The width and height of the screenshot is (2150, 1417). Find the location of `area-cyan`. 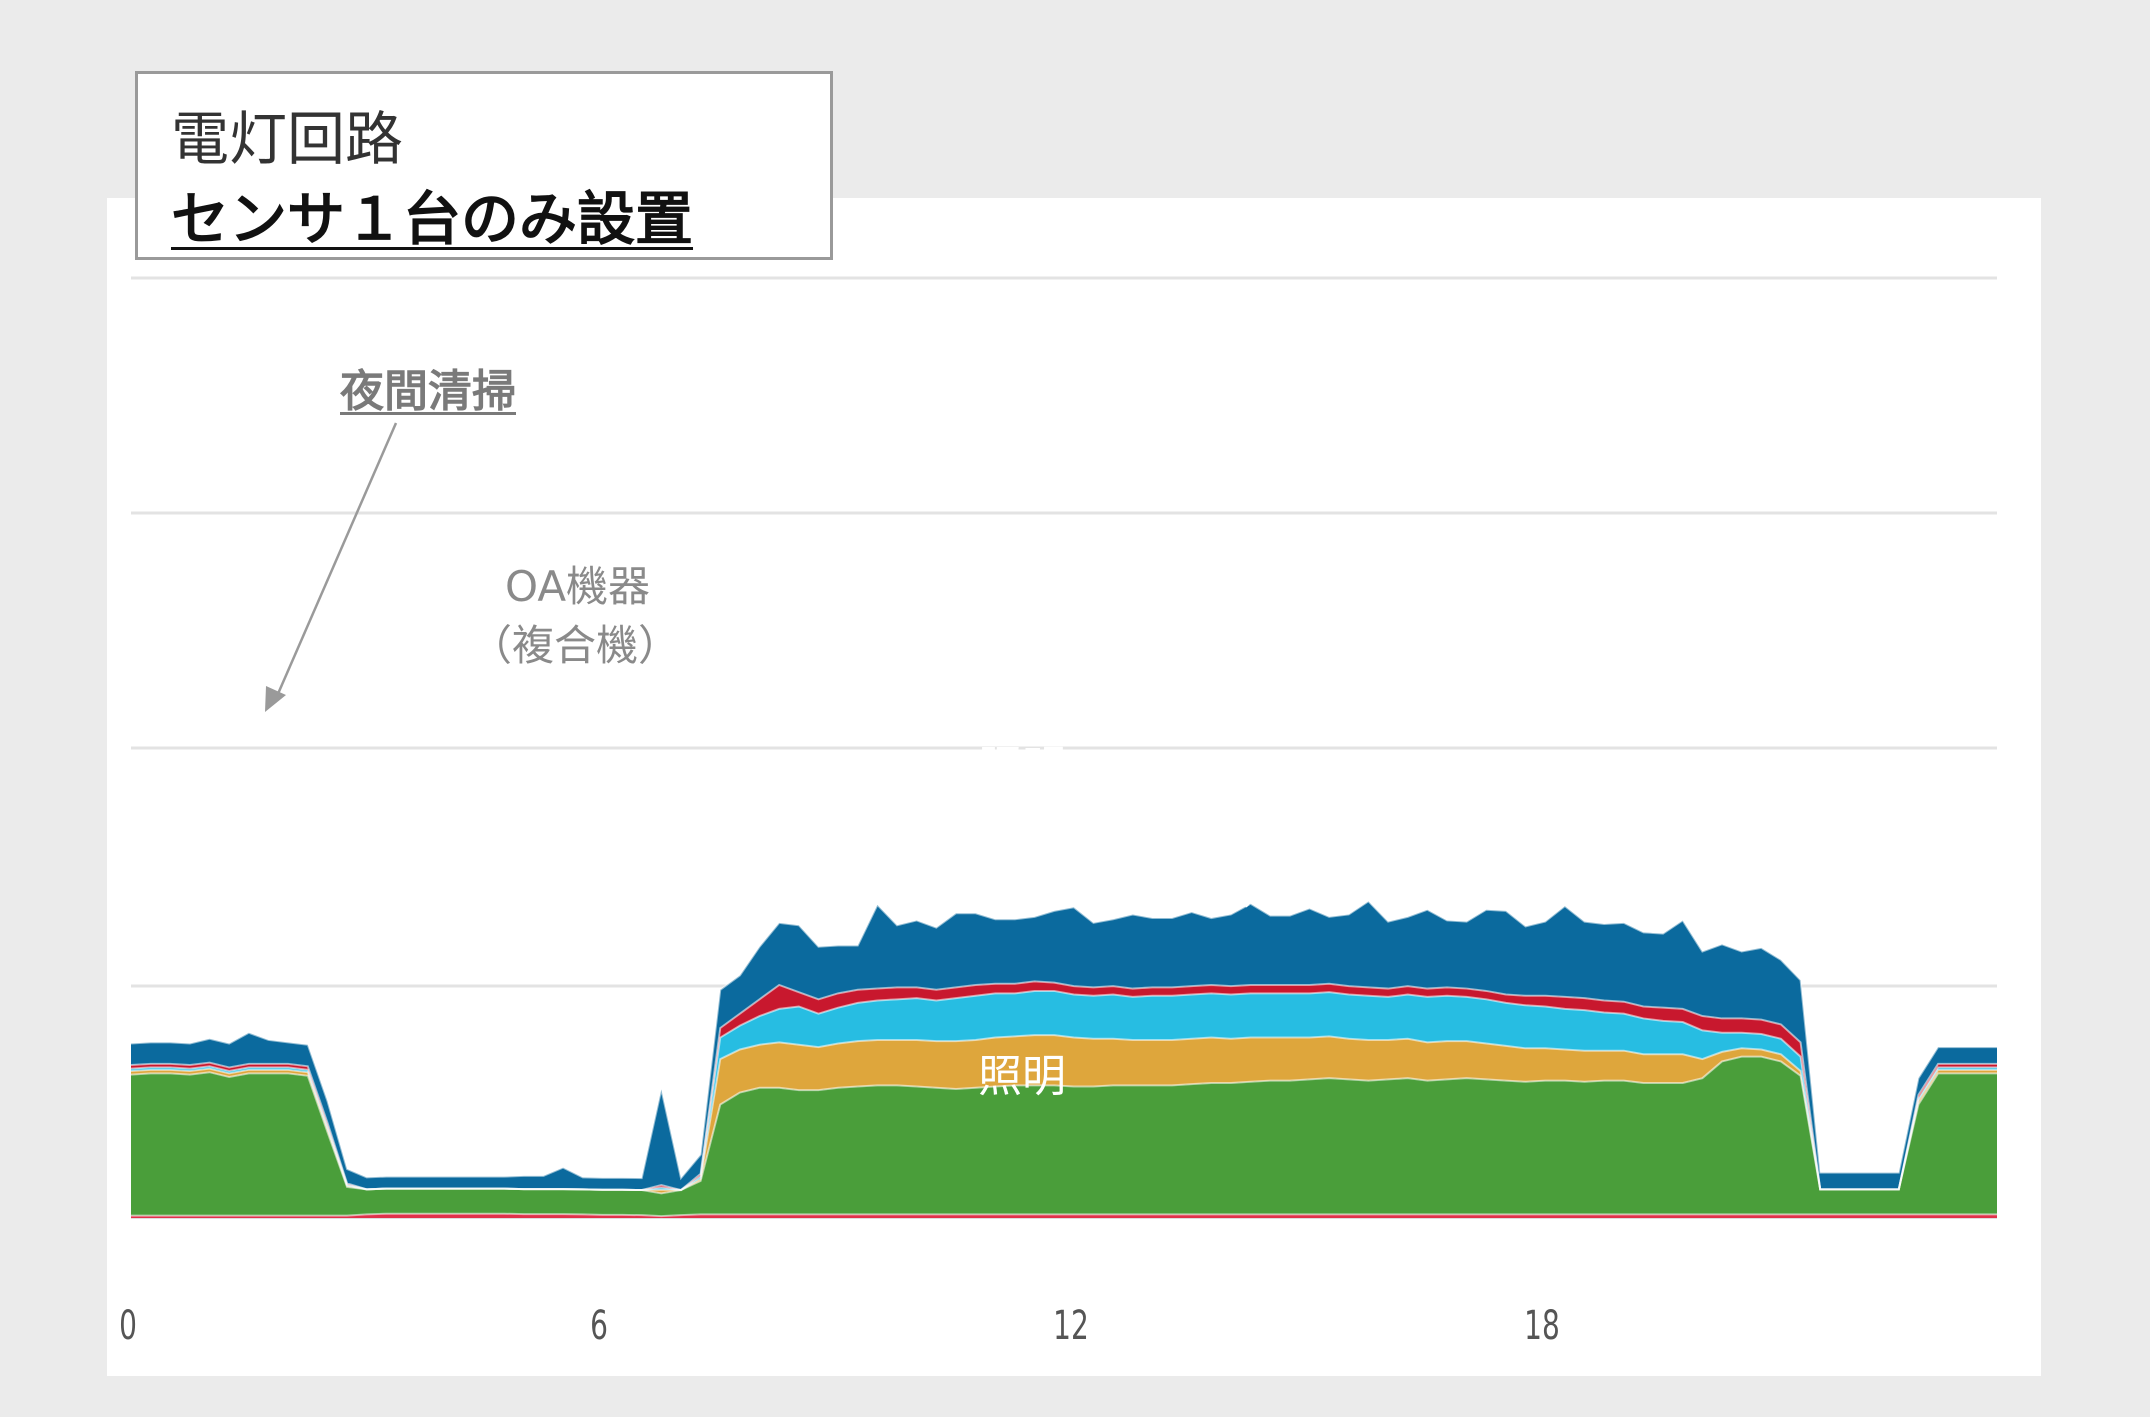

area-cyan is located at coordinates (1064, 1090).